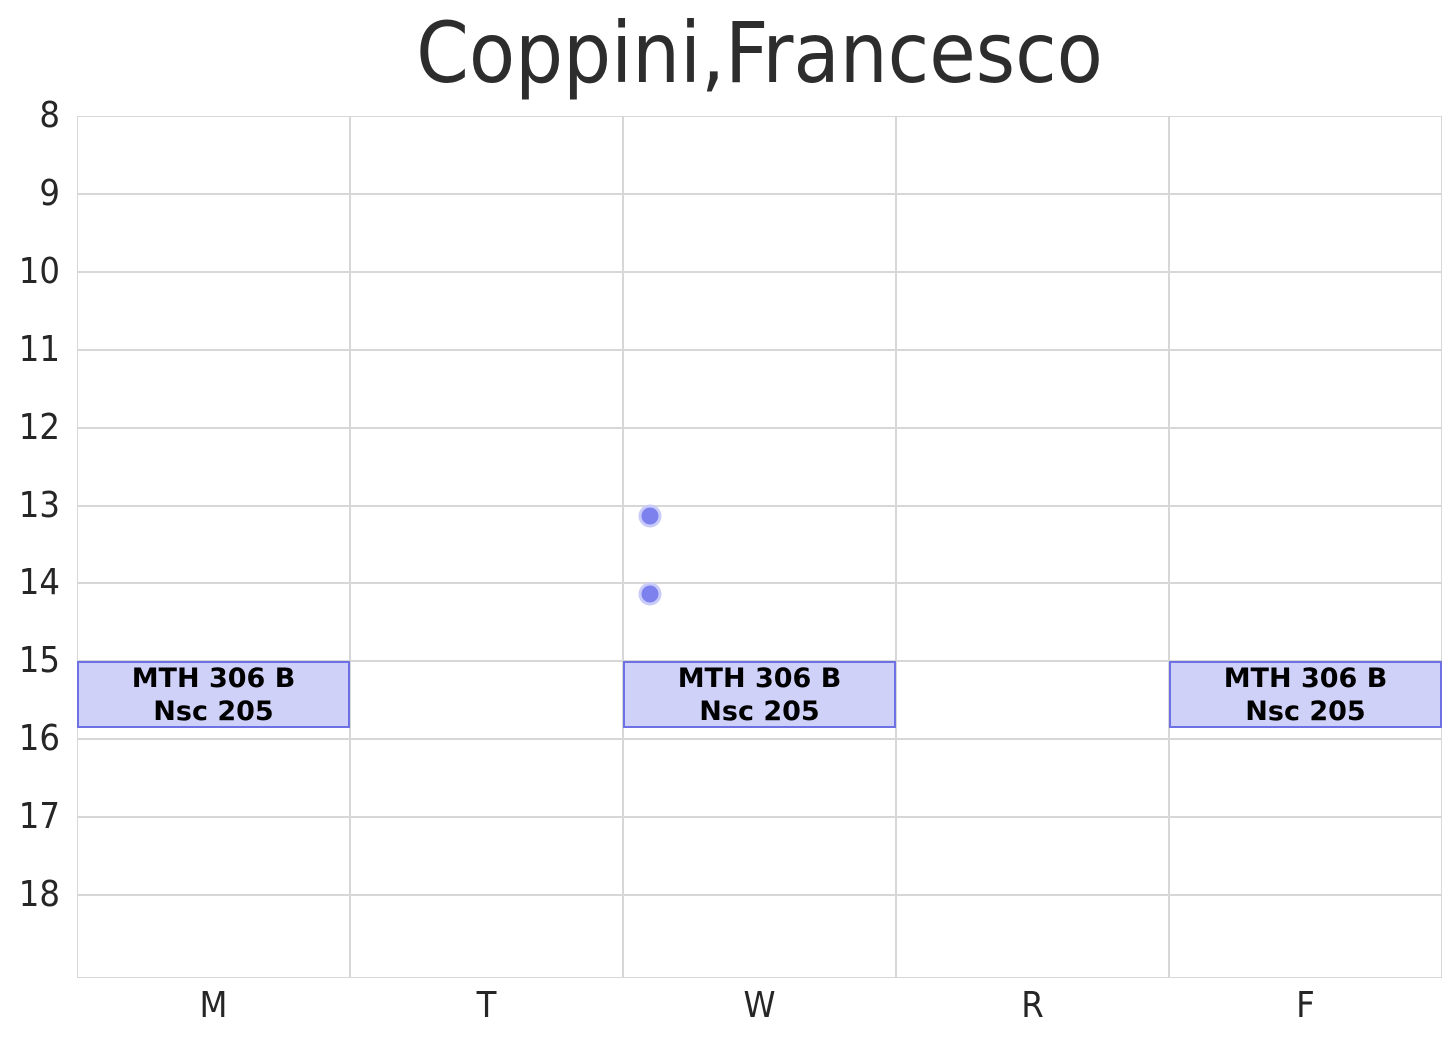 Image resolution: width=1456 pixels, height=1040 pixels. Describe the element at coordinates (39, 427) in the screenshot. I see `y-tick-label-12: 12` at that location.